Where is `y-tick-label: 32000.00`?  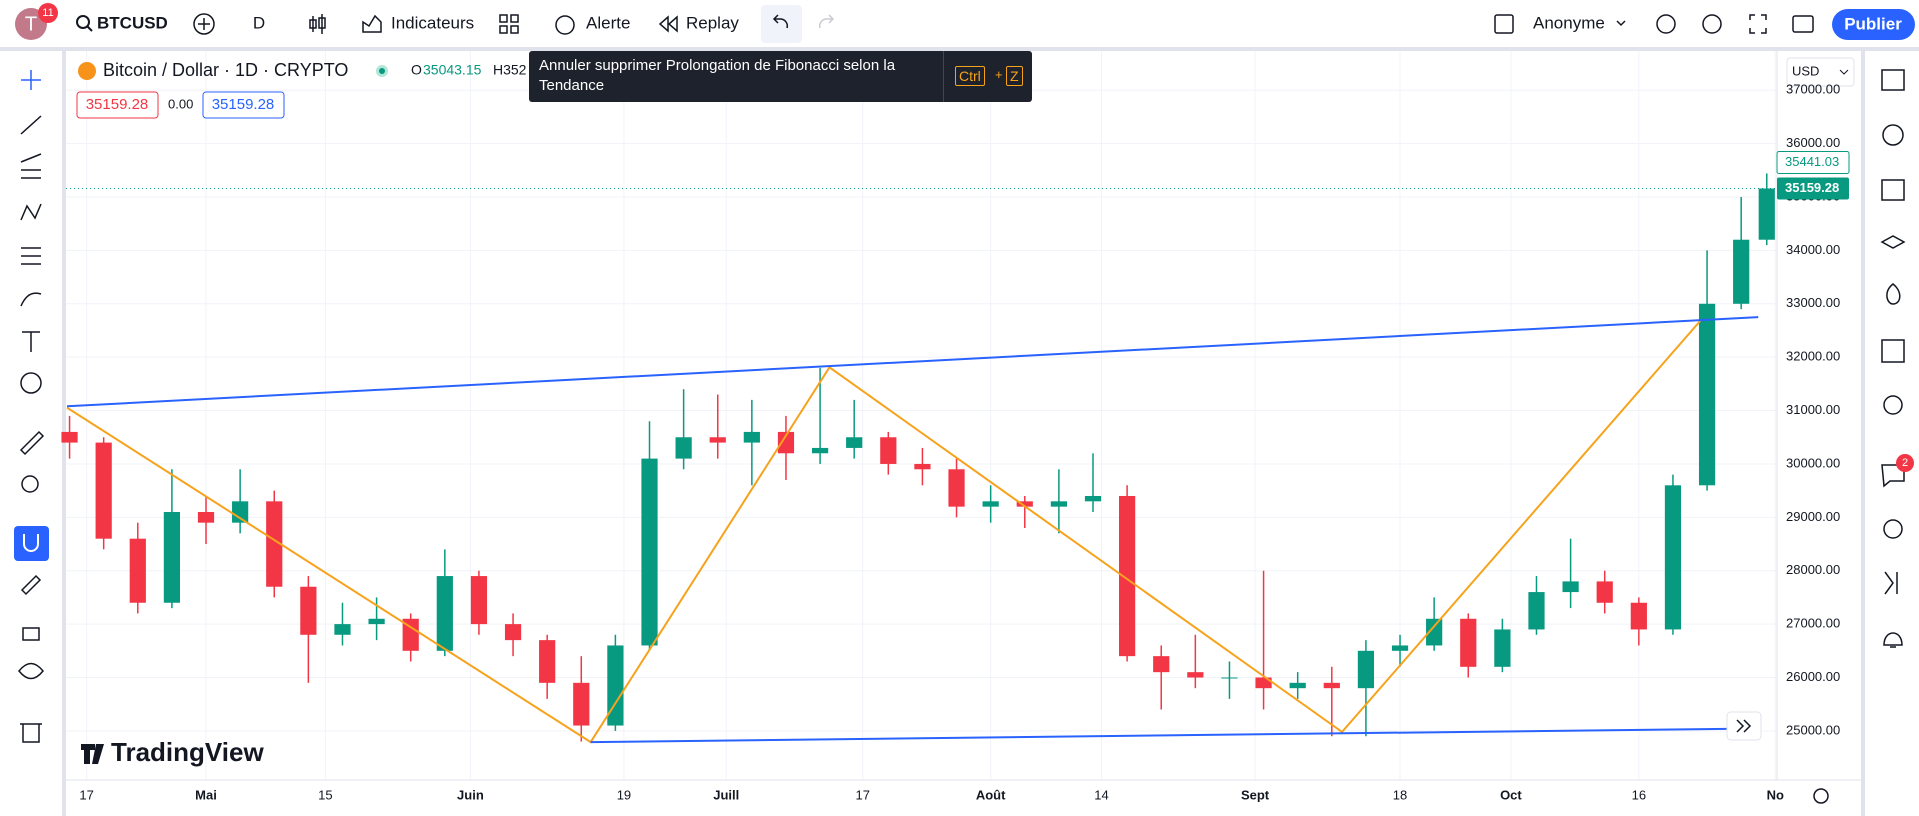
y-tick-label: 32000.00 is located at coordinates (1813, 356).